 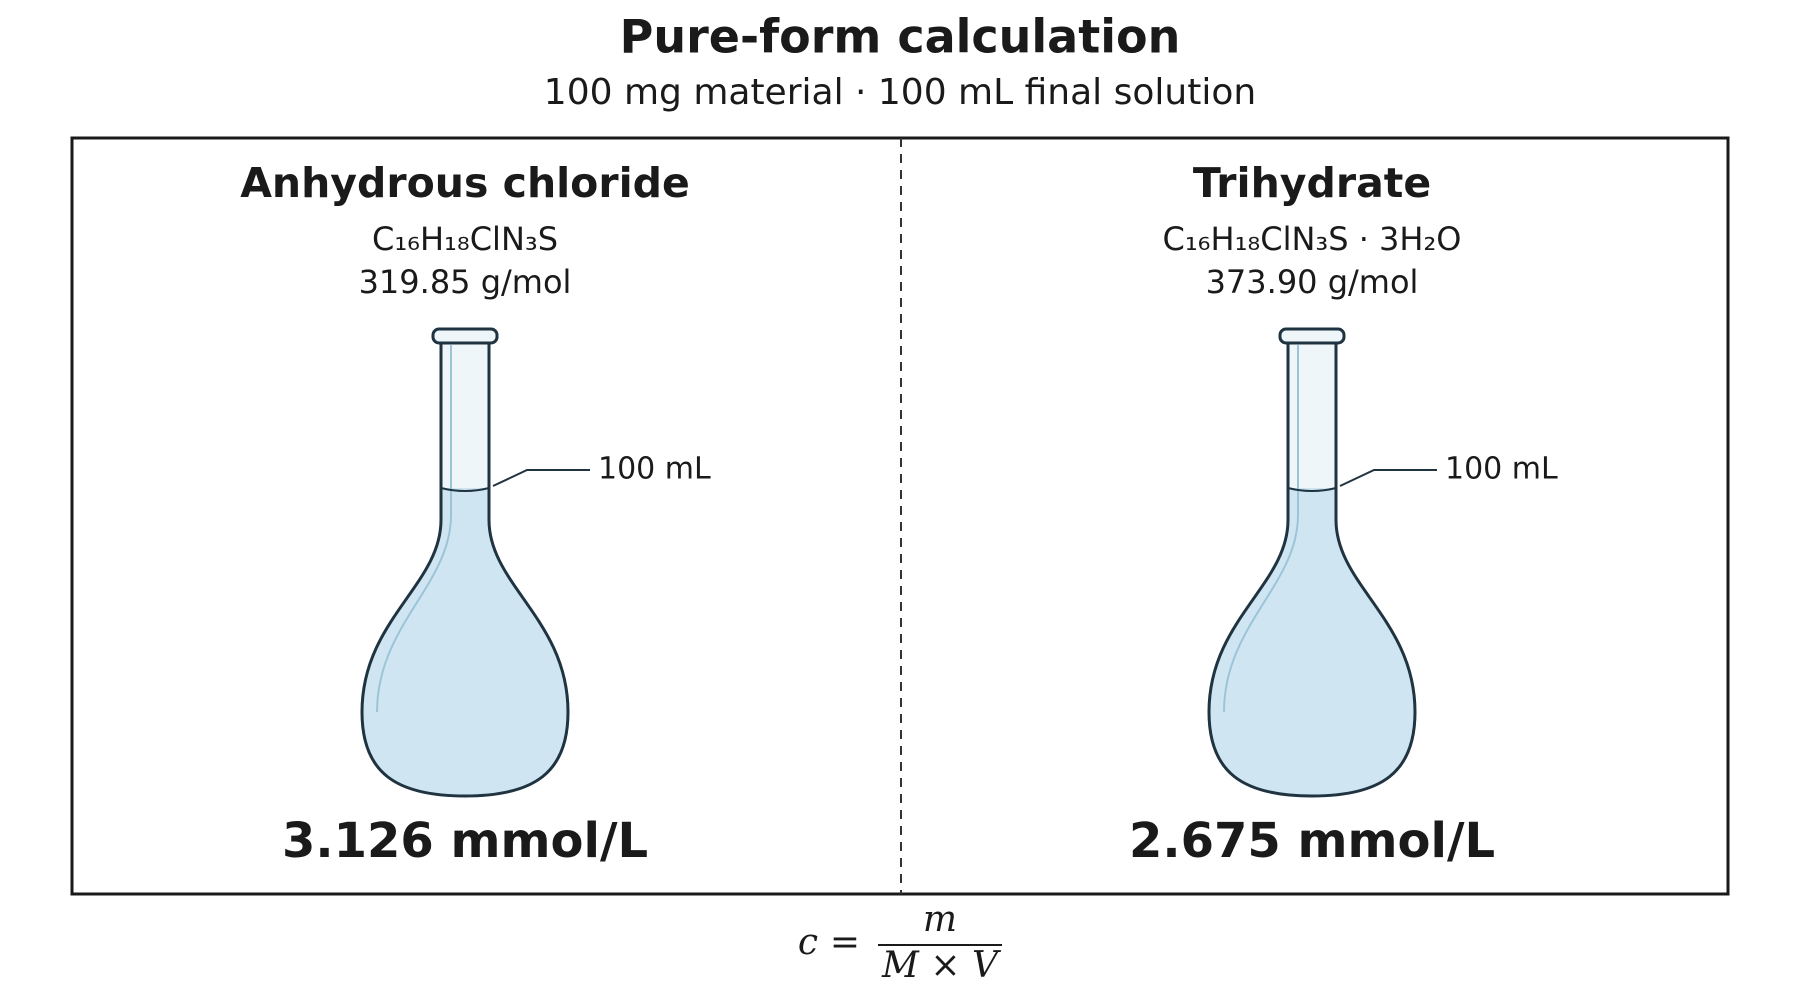 I want to click on concentration: 2.675 mmol/L, so click(x=1312, y=841).